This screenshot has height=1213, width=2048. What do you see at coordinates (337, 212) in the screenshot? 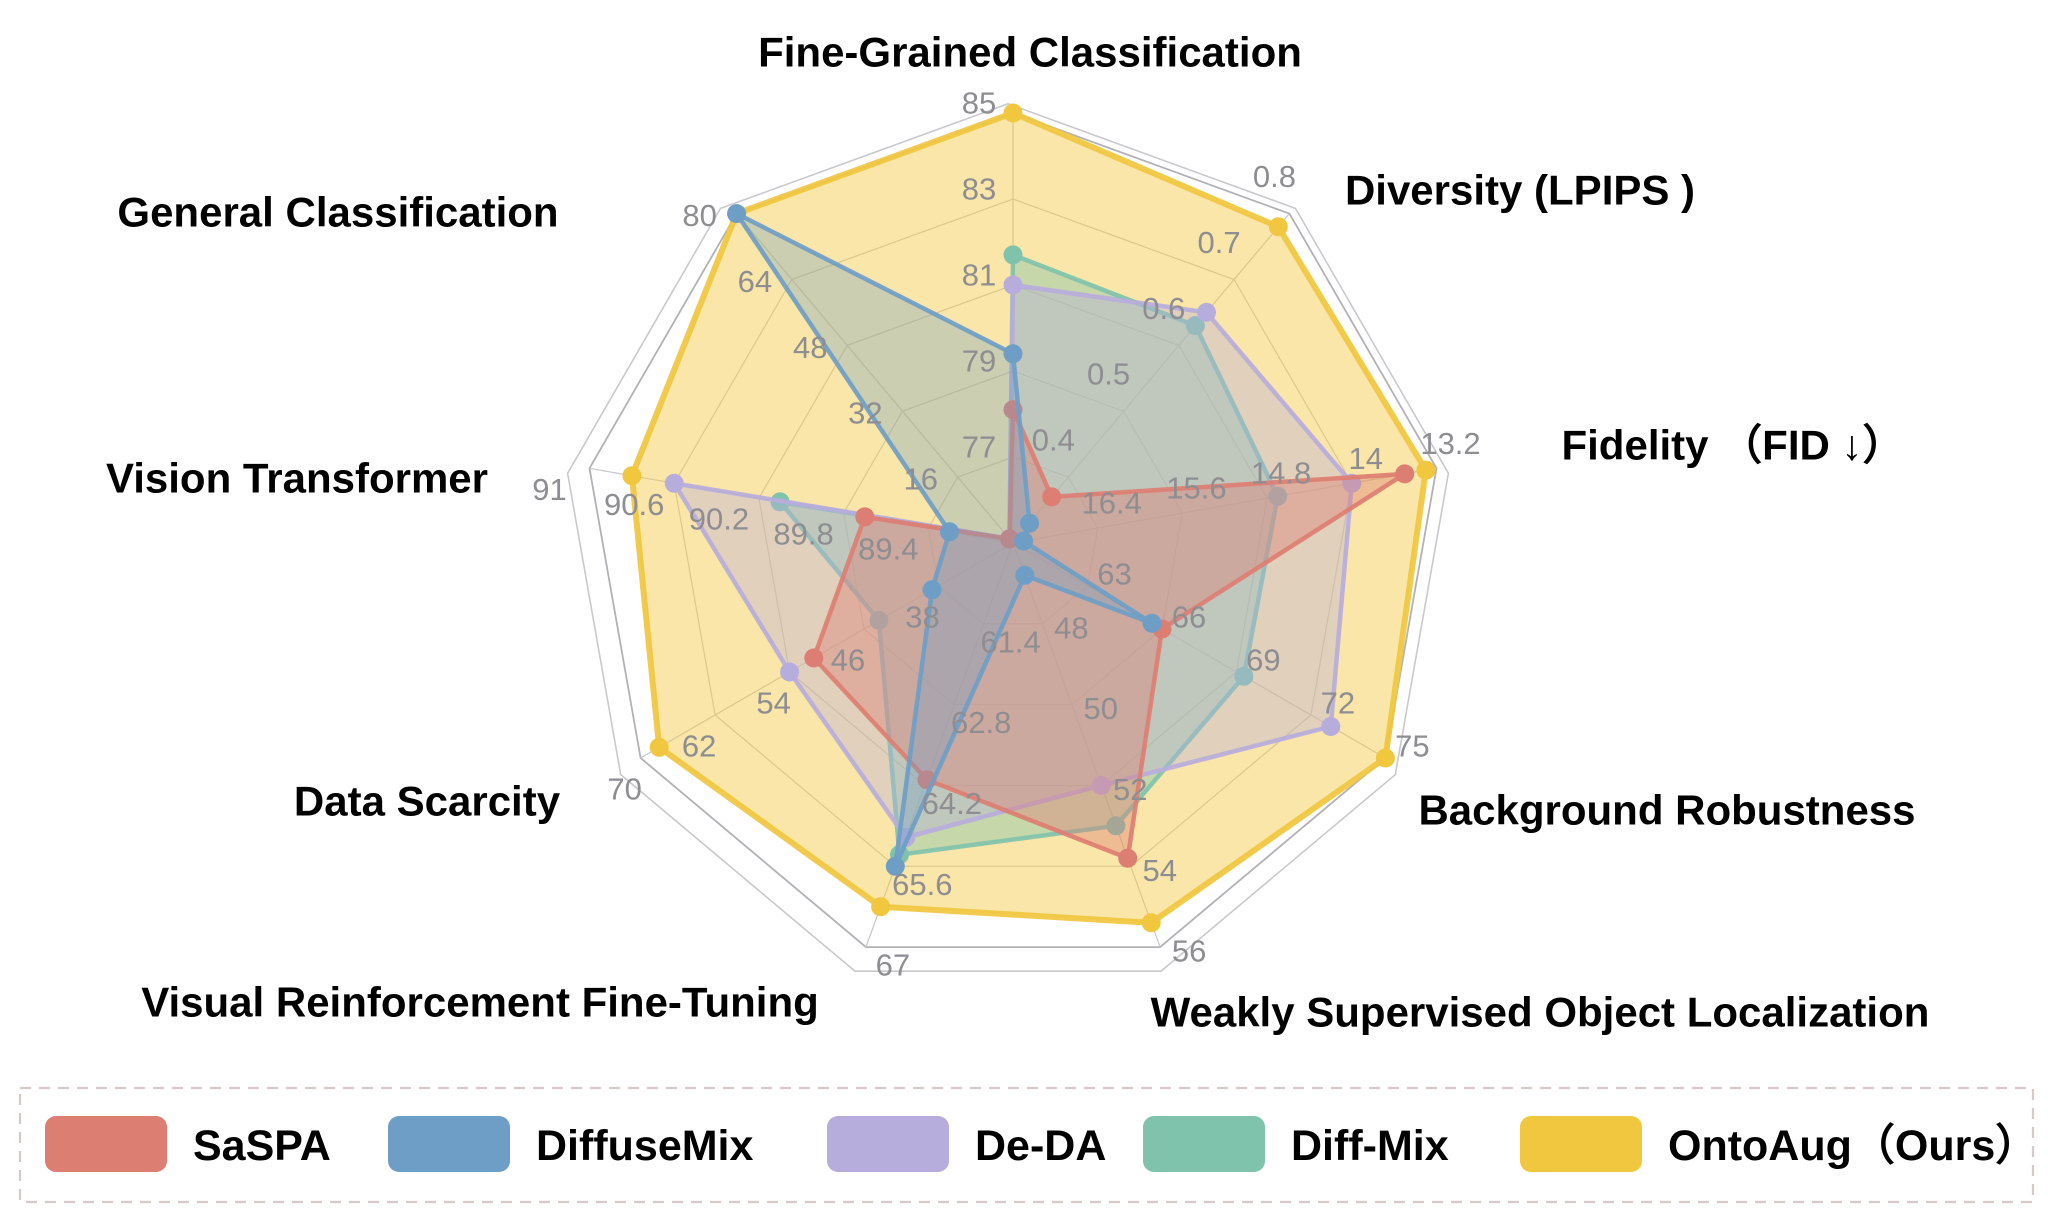
I see `axis-title-general-classification: General Classification` at bounding box center [337, 212].